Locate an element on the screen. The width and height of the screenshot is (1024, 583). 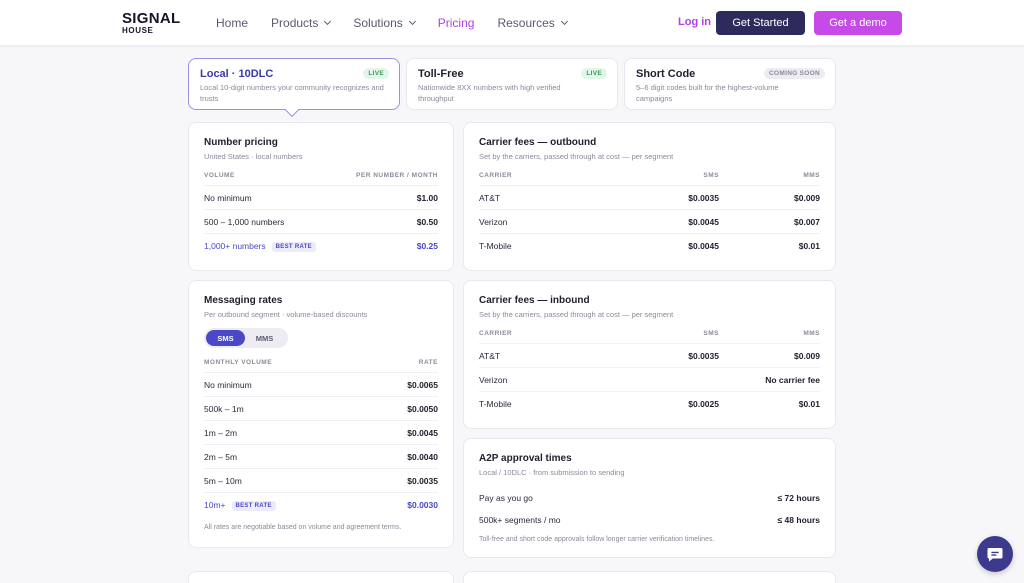
get-started-button: Get Started is located at coordinates (760, 23).